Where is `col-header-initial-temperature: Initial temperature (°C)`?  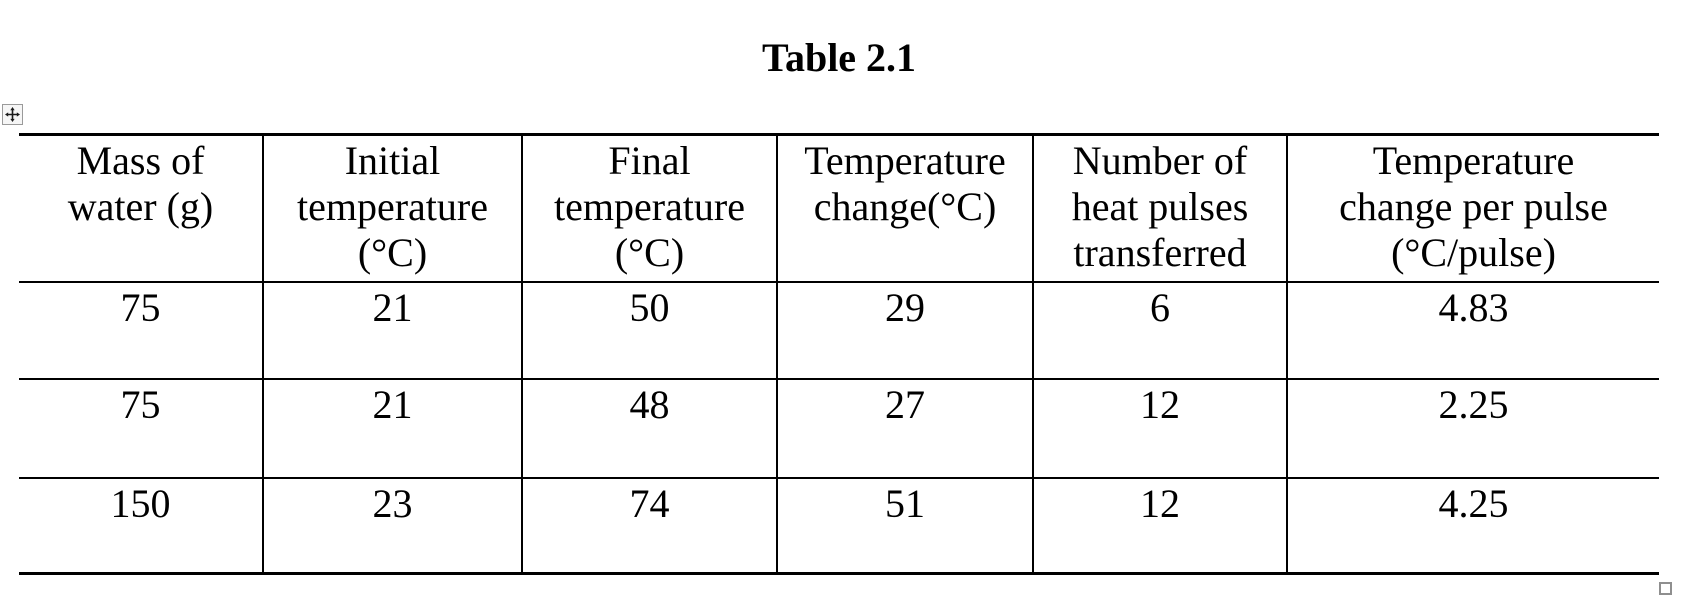
col-header-initial-temperature: Initial temperature (°C) is located at coordinates (392, 208).